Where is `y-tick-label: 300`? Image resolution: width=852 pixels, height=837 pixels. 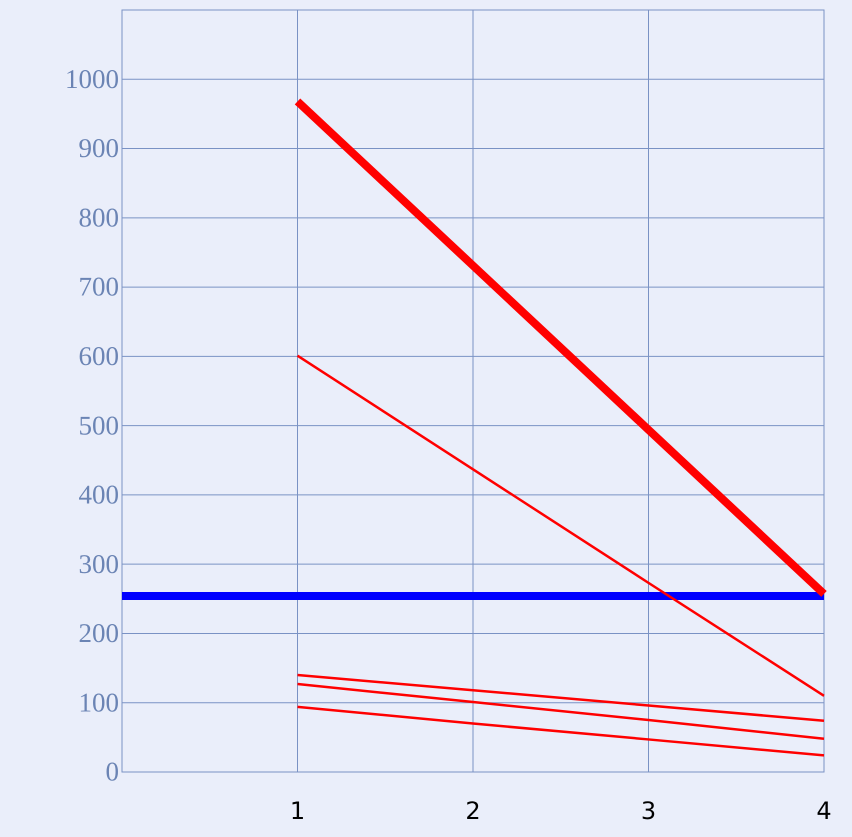
y-tick-label: 300 is located at coordinates (98, 563).